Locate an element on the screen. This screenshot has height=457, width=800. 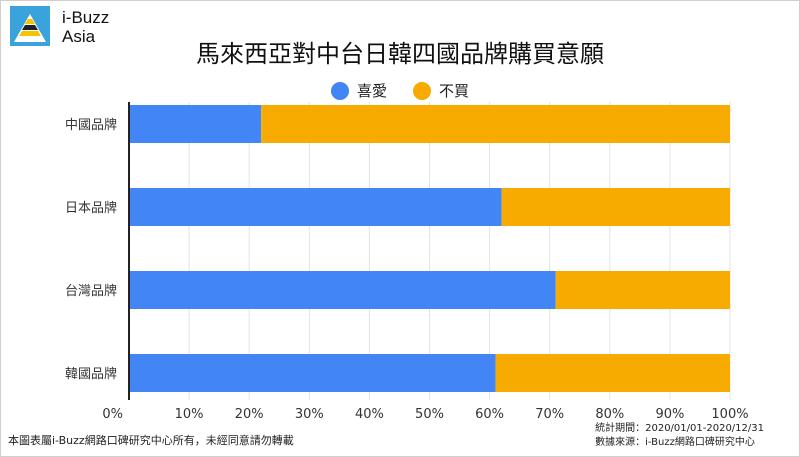
x-tick-label: 40% is located at coordinates (369, 414).